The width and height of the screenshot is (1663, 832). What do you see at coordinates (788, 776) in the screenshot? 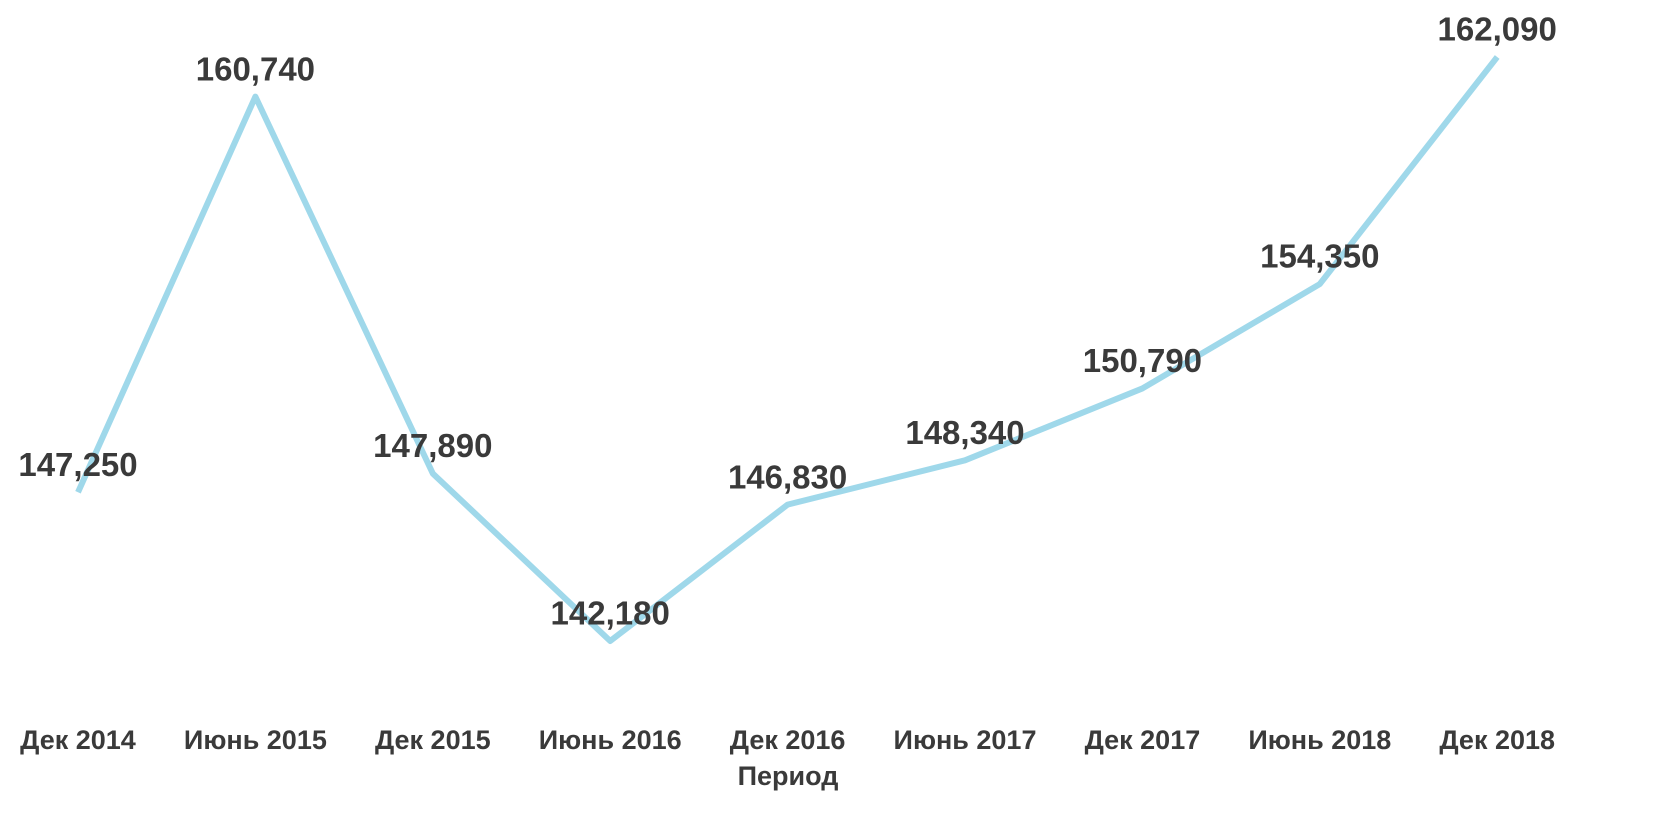
I see `x-axis-label: Период` at bounding box center [788, 776].